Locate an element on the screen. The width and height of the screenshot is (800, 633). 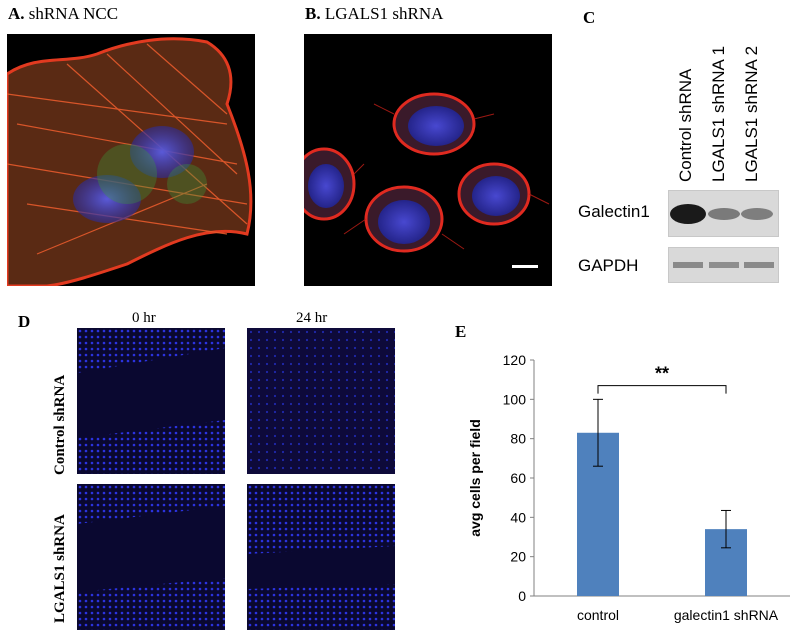
panel-e-label: E is located at coordinates (460, 332).